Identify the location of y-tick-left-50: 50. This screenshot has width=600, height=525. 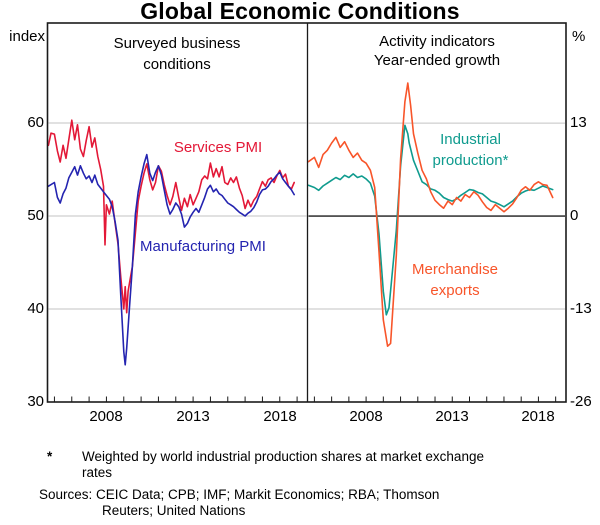
(35, 215).